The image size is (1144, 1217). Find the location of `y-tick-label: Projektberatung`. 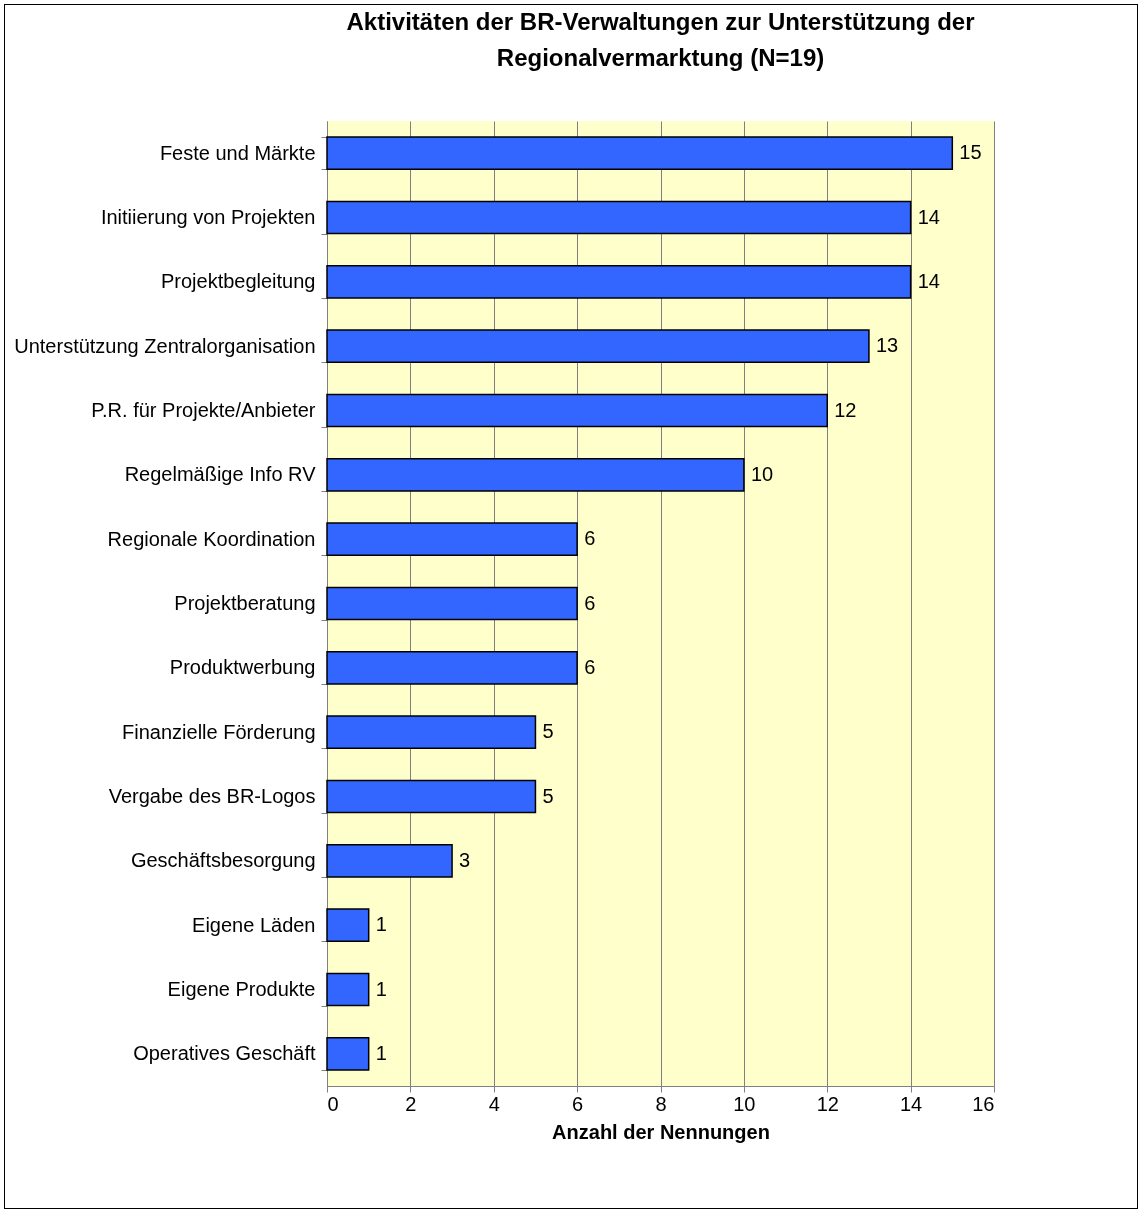

y-tick-label: Projektberatung is located at coordinates (245, 603).